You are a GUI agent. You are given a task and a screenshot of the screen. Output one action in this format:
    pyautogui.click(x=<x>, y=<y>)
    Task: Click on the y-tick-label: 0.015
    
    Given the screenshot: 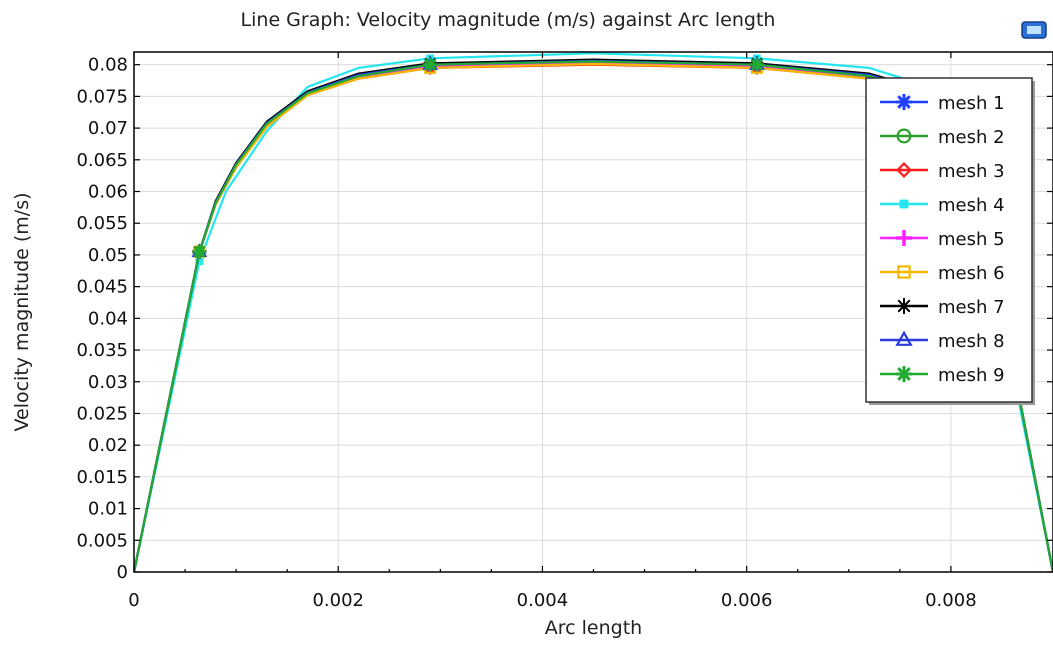 What is the action you would take?
    pyautogui.click(x=102, y=477)
    